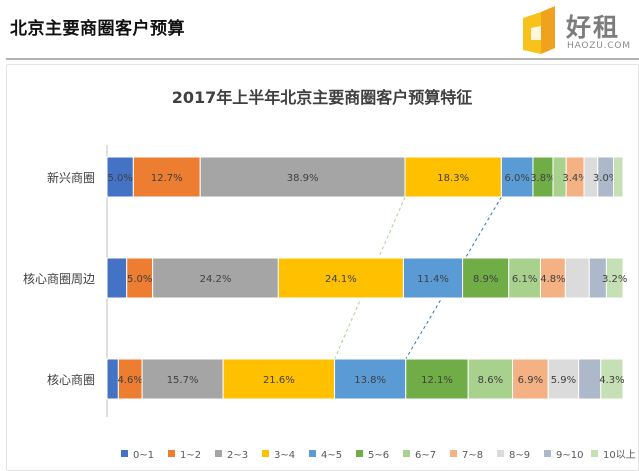 The width and height of the screenshot is (639, 471). What do you see at coordinates (71, 177) in the screenshot?
I see `category-label-1: 新兴商圈` at bounding box center [71, 177].